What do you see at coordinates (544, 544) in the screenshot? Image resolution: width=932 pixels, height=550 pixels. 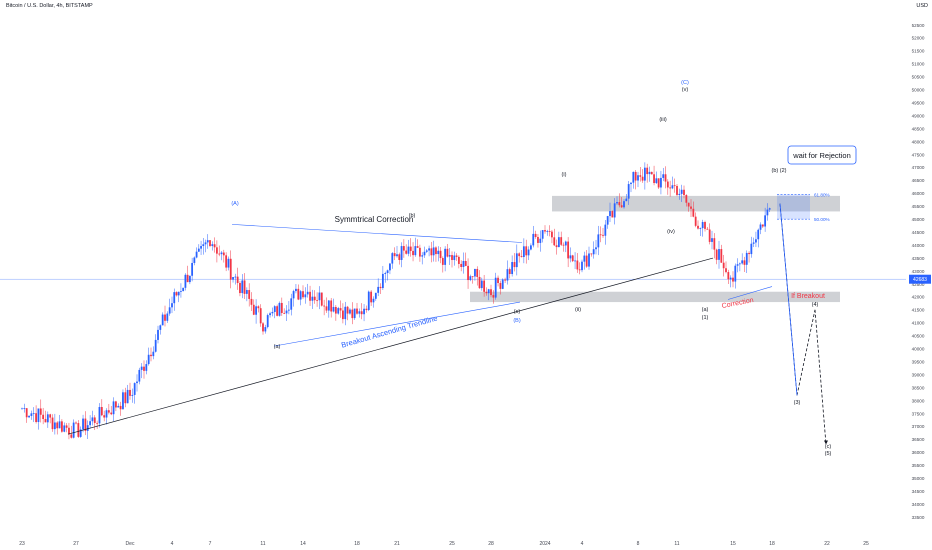 I see `x-tick-label: 2024` at bounding box center [544, 544].